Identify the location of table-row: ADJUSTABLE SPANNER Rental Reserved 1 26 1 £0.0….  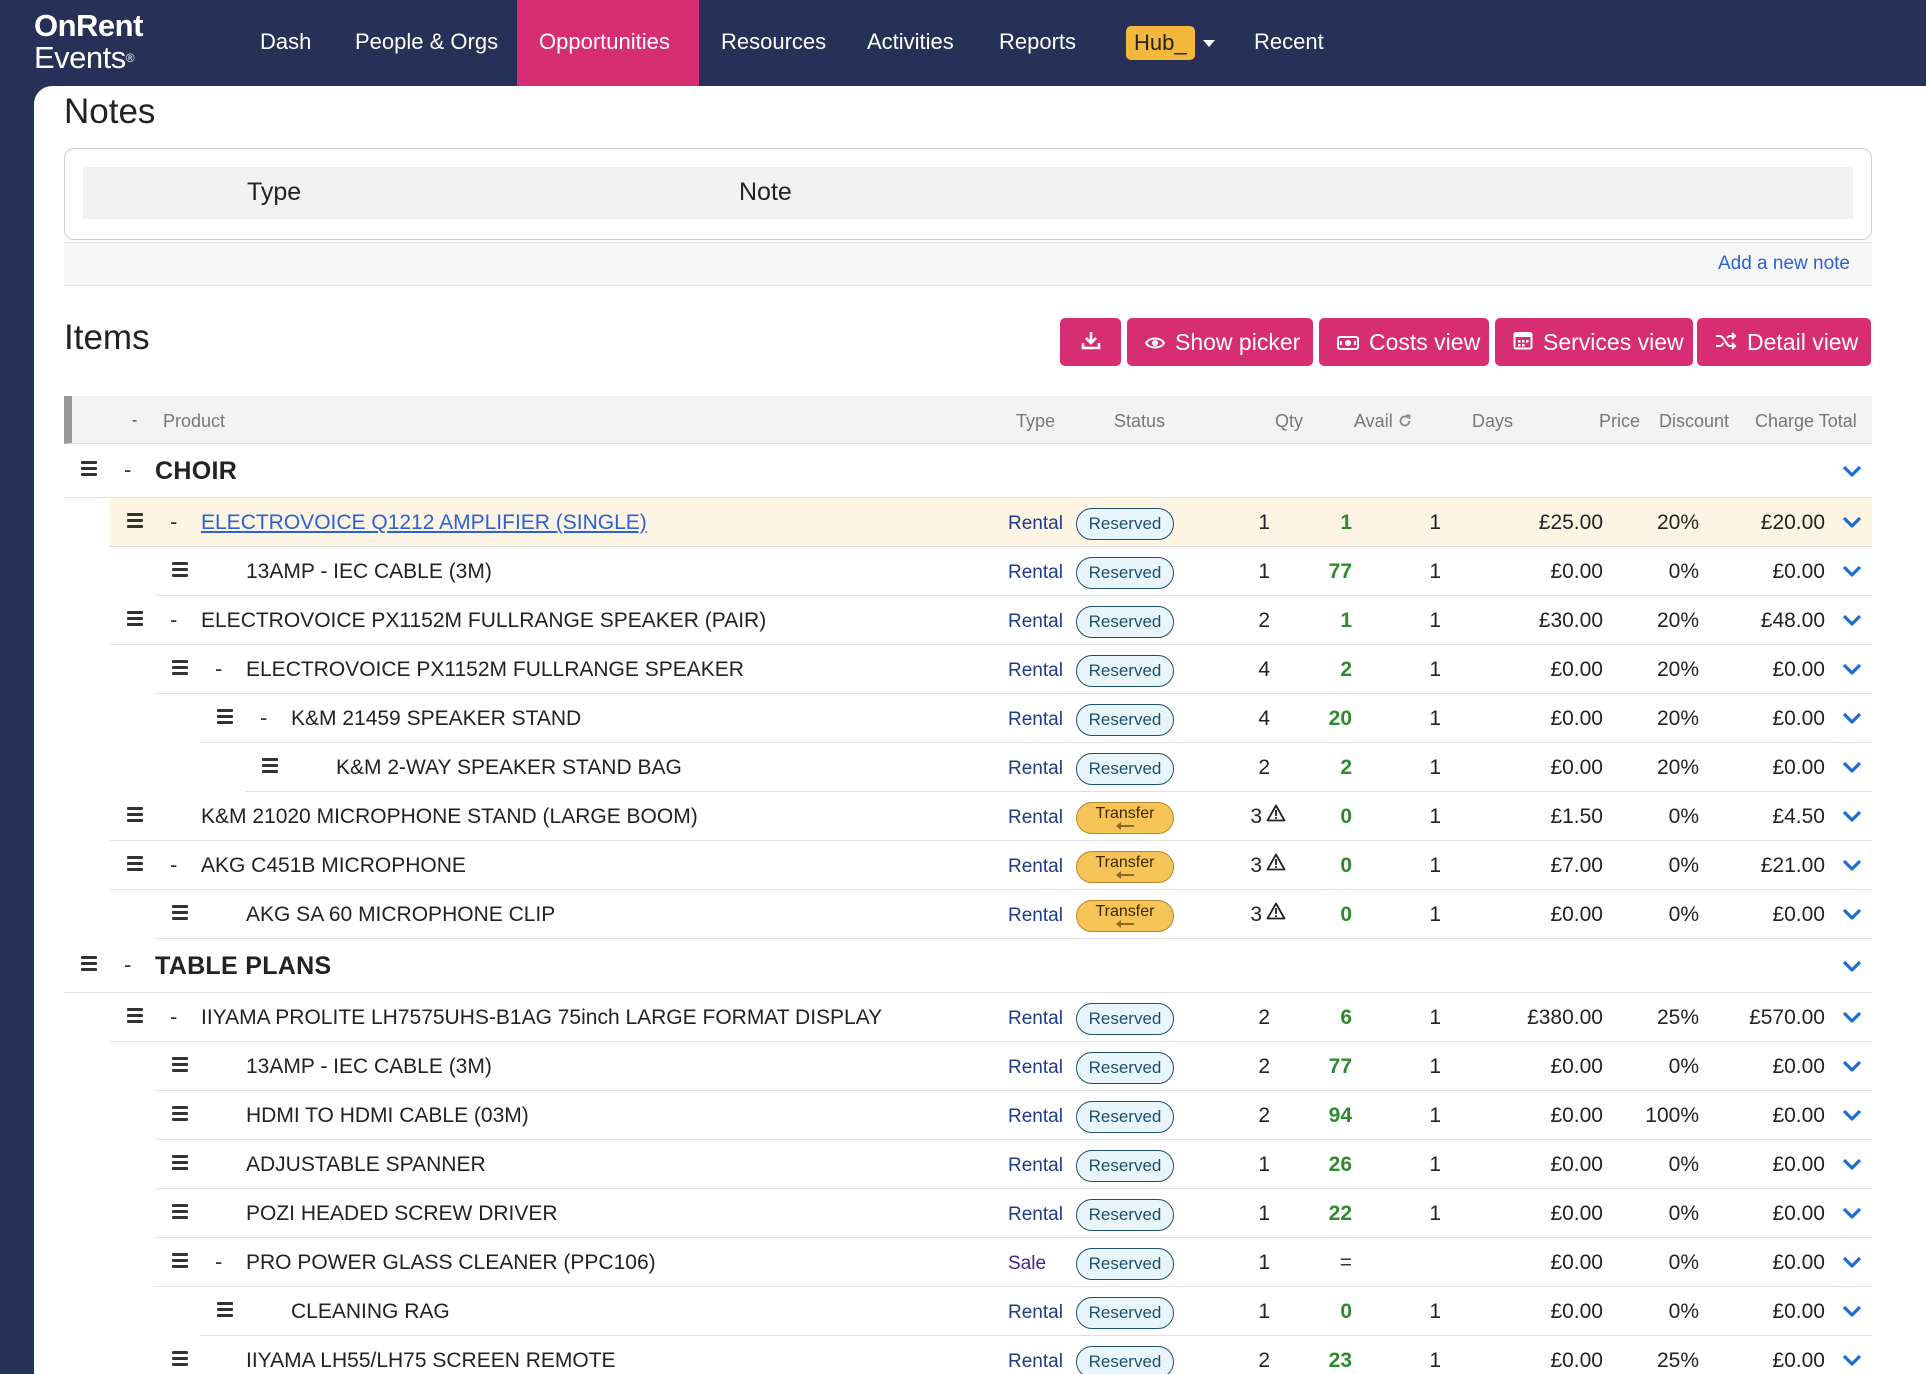
(968, 1164).